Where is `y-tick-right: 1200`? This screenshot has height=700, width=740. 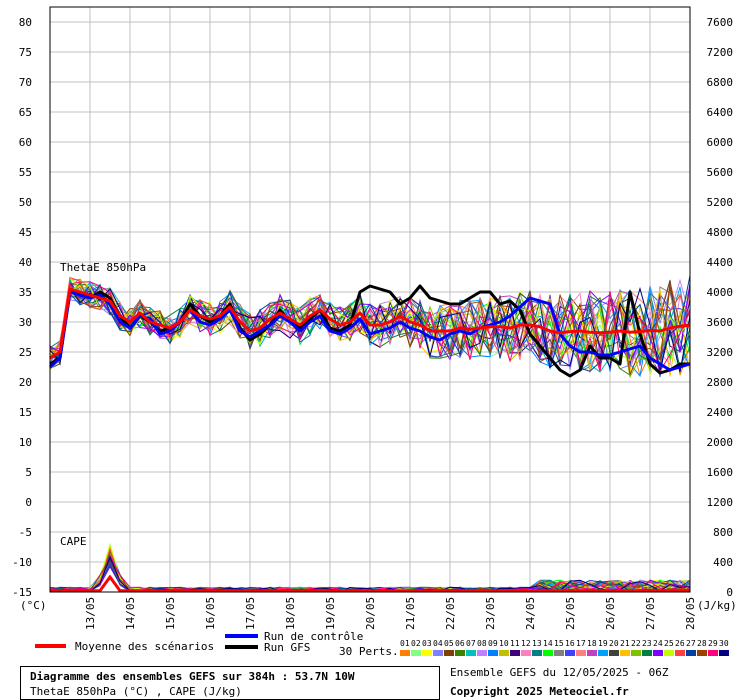
y-tick-right: 1200 is located at coordinates (720, 502).